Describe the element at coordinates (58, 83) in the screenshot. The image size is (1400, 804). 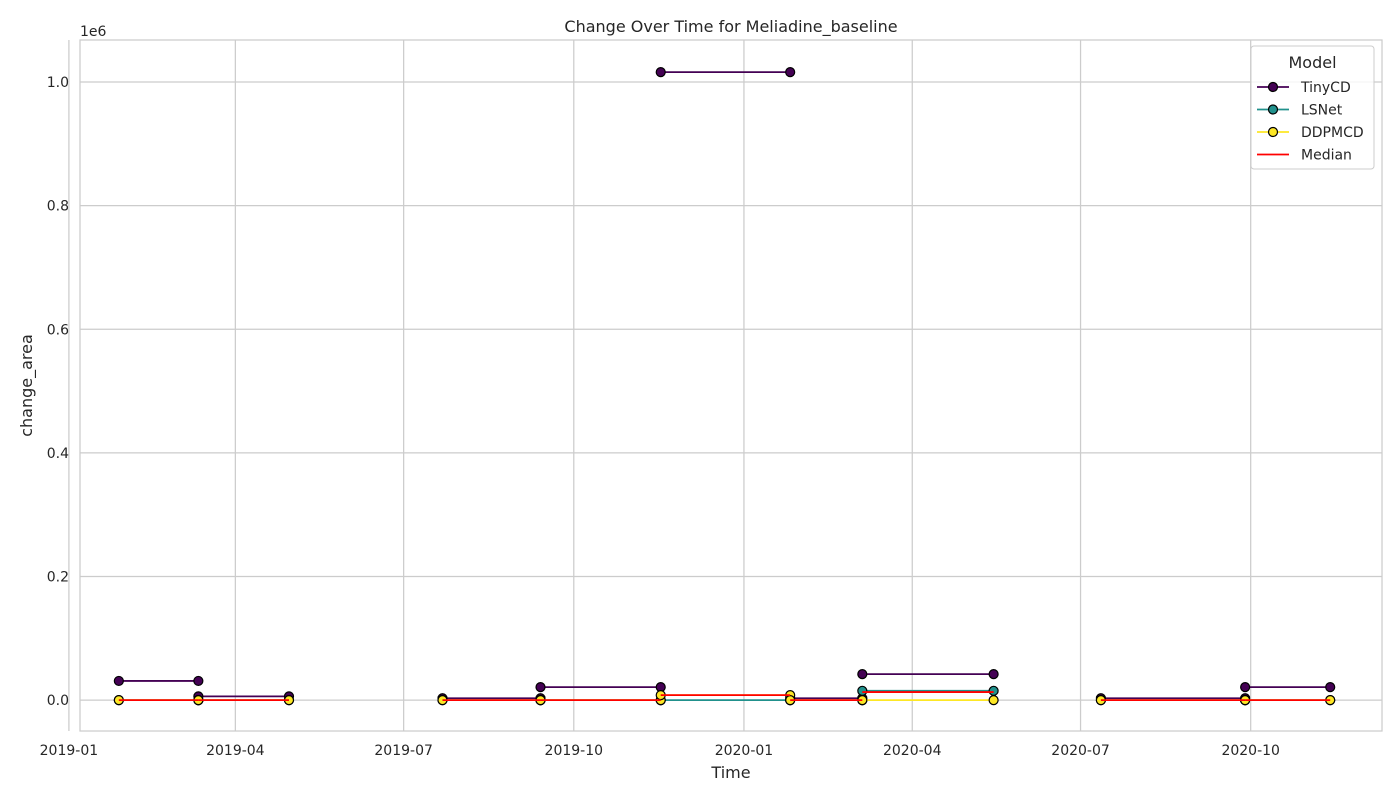
I see `y-tick-label: 1.0` at that location.